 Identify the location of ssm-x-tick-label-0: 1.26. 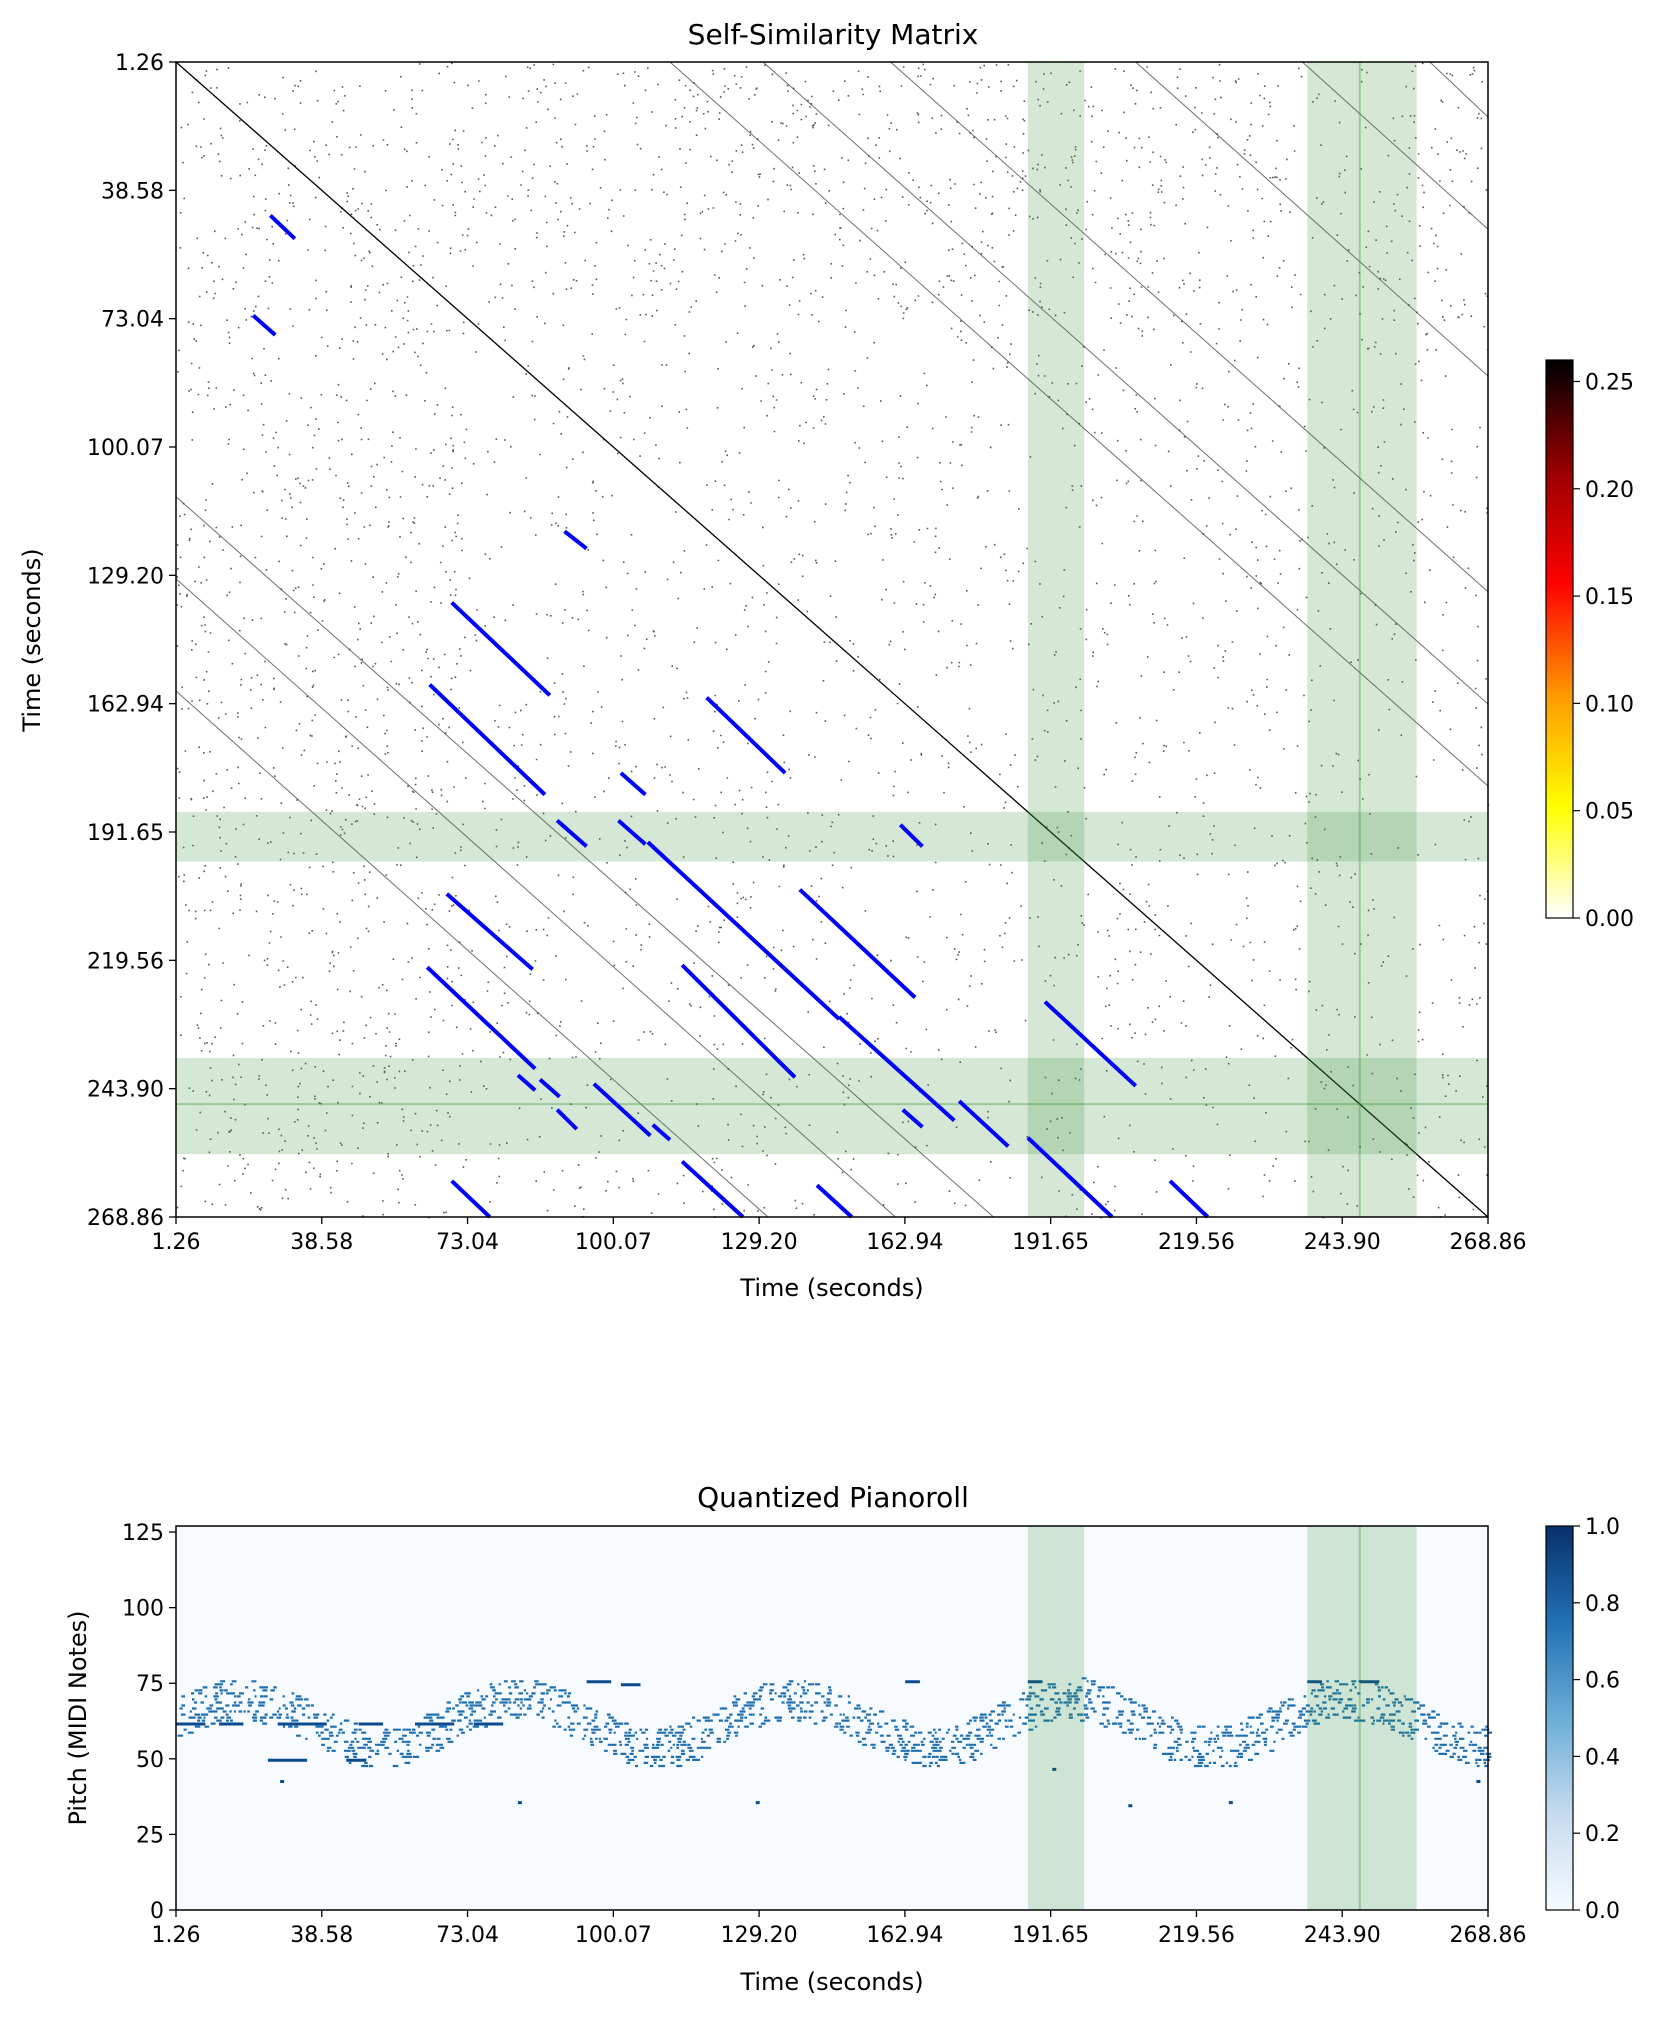
(176, 1242).